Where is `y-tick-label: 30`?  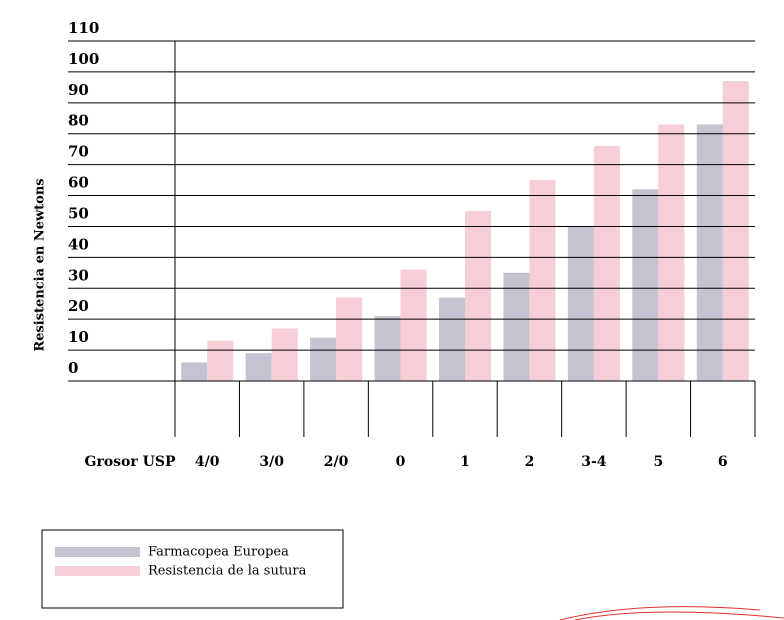
y-tick-label: 30 is located at coordinates (78, 275).